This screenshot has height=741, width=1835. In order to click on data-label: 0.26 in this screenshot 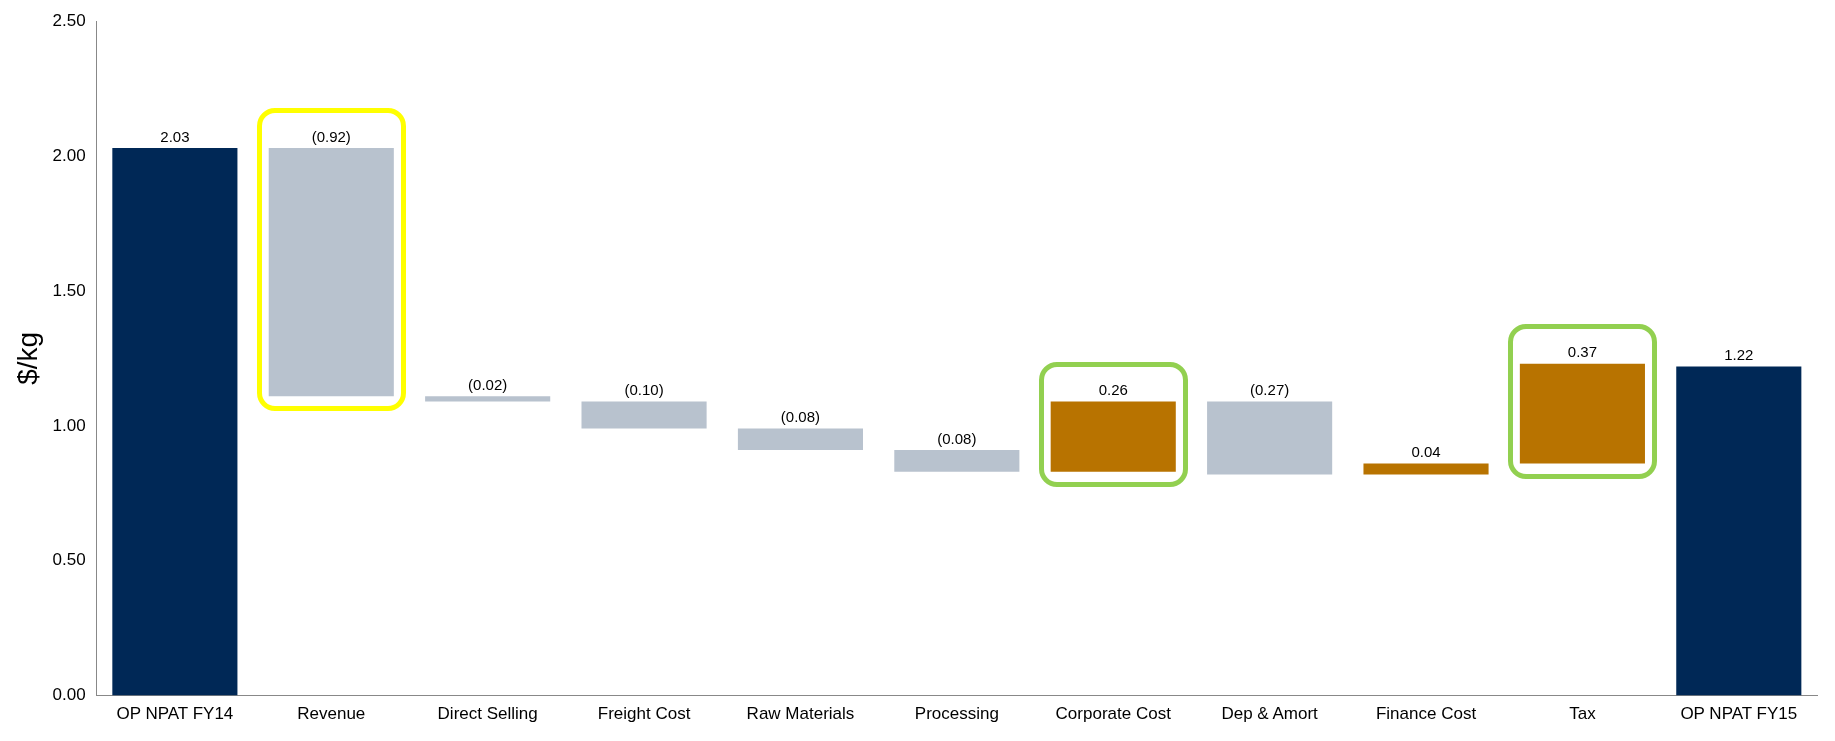, I will do `click(1113, 390)`.